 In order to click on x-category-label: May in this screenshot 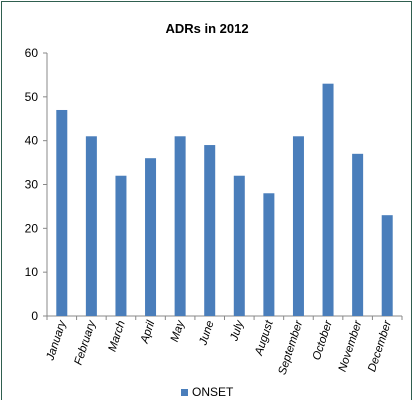, I will do `click(178, 331)`.